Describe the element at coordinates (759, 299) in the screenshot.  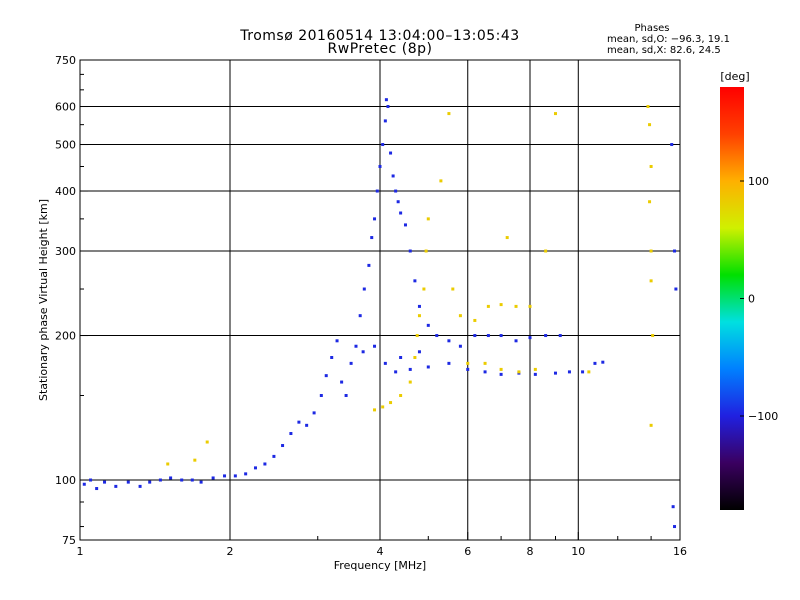
I see `colorbar-ticks: 100 0 −100` at that location.